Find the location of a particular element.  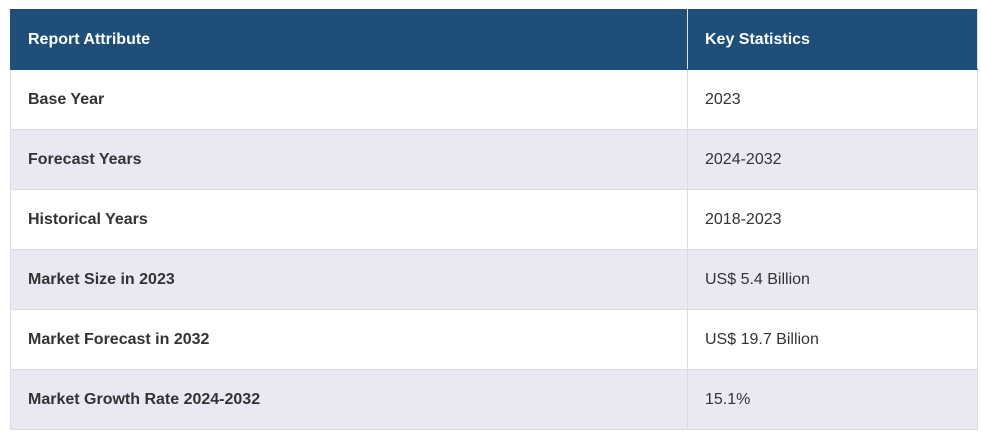

table-row: Market Growth Rate 2024-2032 15.1% is located at coordinates (494, 399).